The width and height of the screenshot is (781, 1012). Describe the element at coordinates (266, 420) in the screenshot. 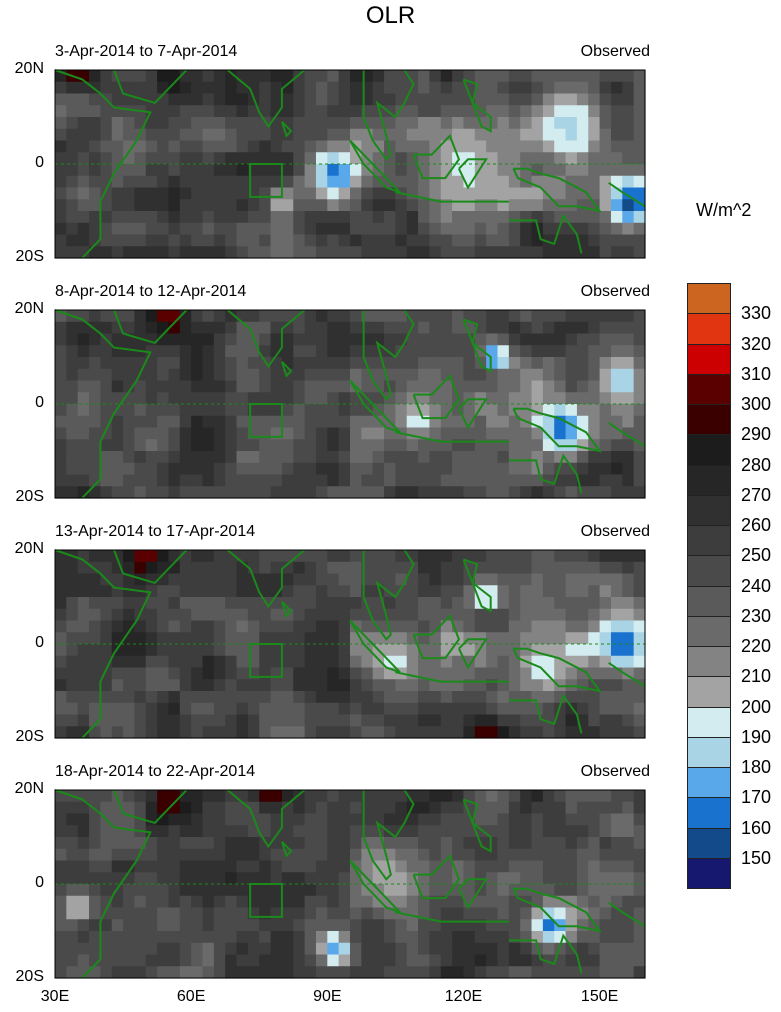

I see `region-box` at that location.